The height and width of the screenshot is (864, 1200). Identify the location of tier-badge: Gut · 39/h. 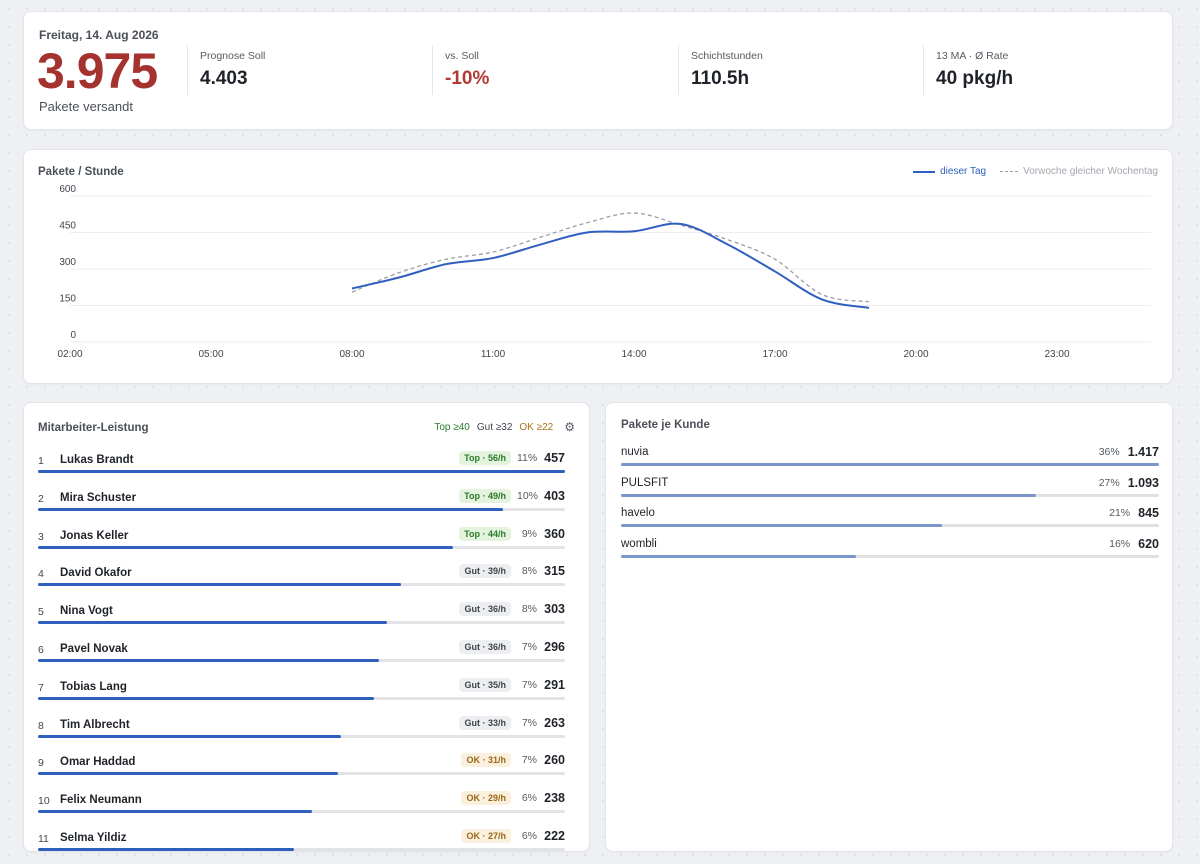
(485, 571).